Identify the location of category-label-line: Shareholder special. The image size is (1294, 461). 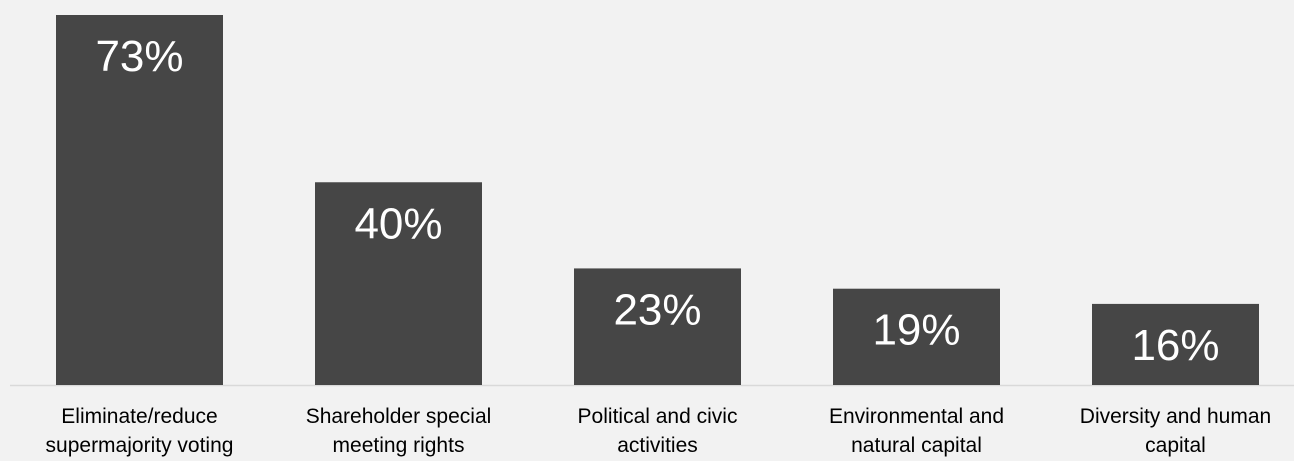
(399, 416).